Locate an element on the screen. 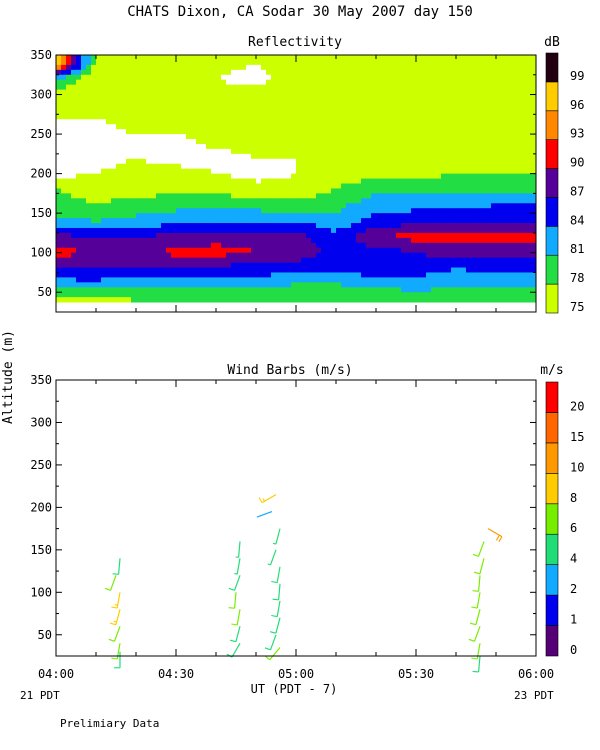 Image resolution: width=600 pixels, height=750 pixels. y-tick-label: 100 is located at coordinates (41, 592).